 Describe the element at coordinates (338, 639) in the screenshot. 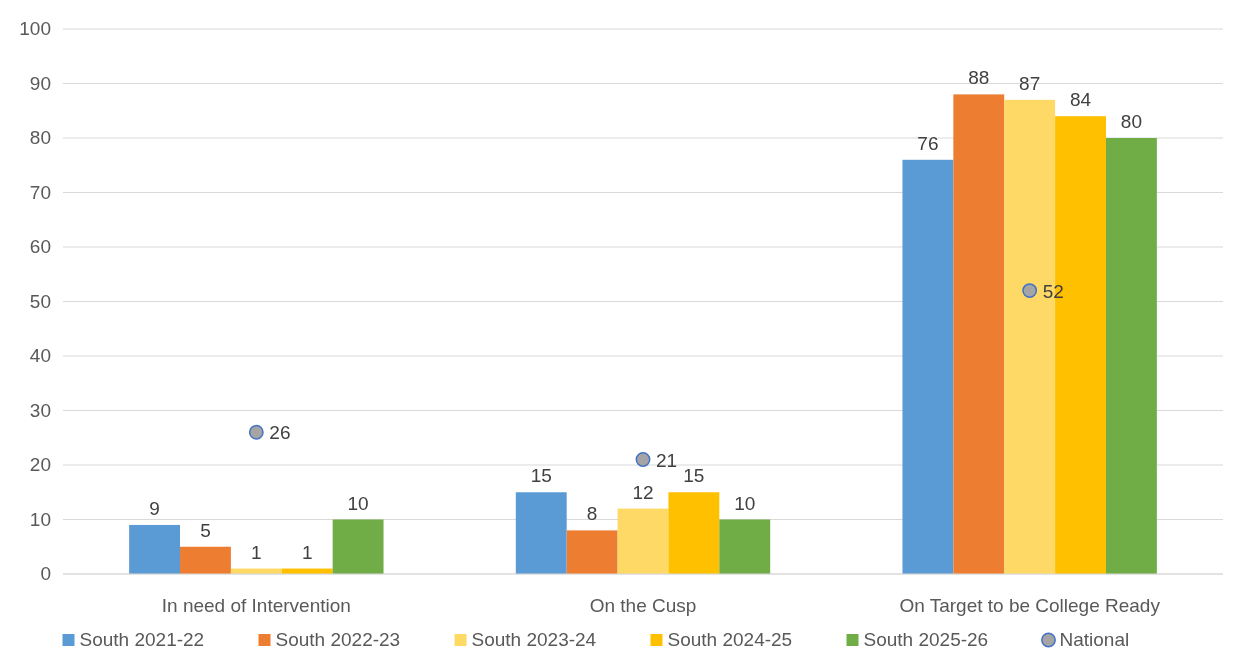

I see `legend-label: South 2022-23` at that location.